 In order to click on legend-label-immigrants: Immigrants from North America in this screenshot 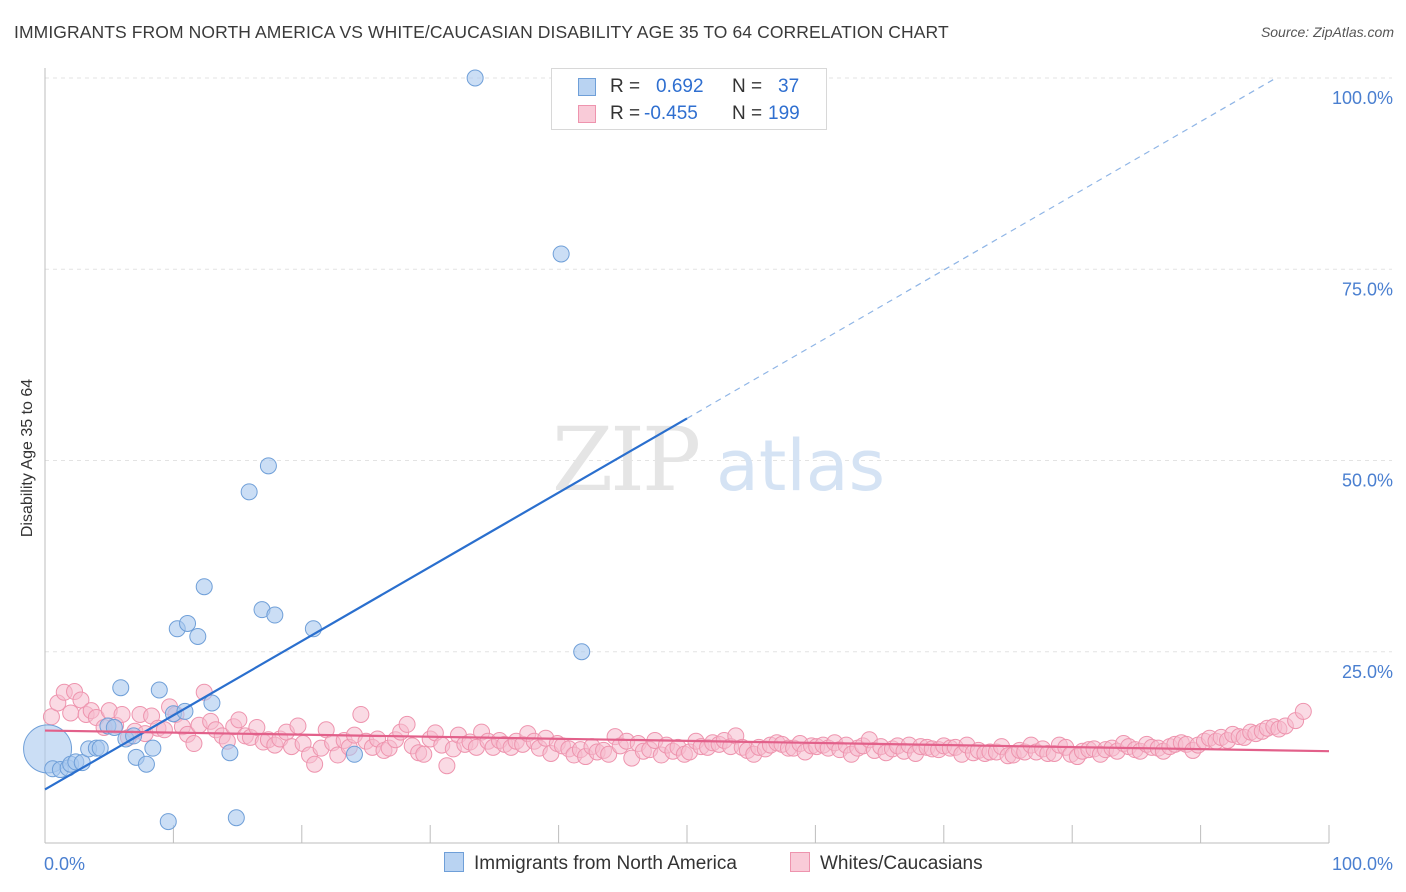, I will do `click(605, 863)`.